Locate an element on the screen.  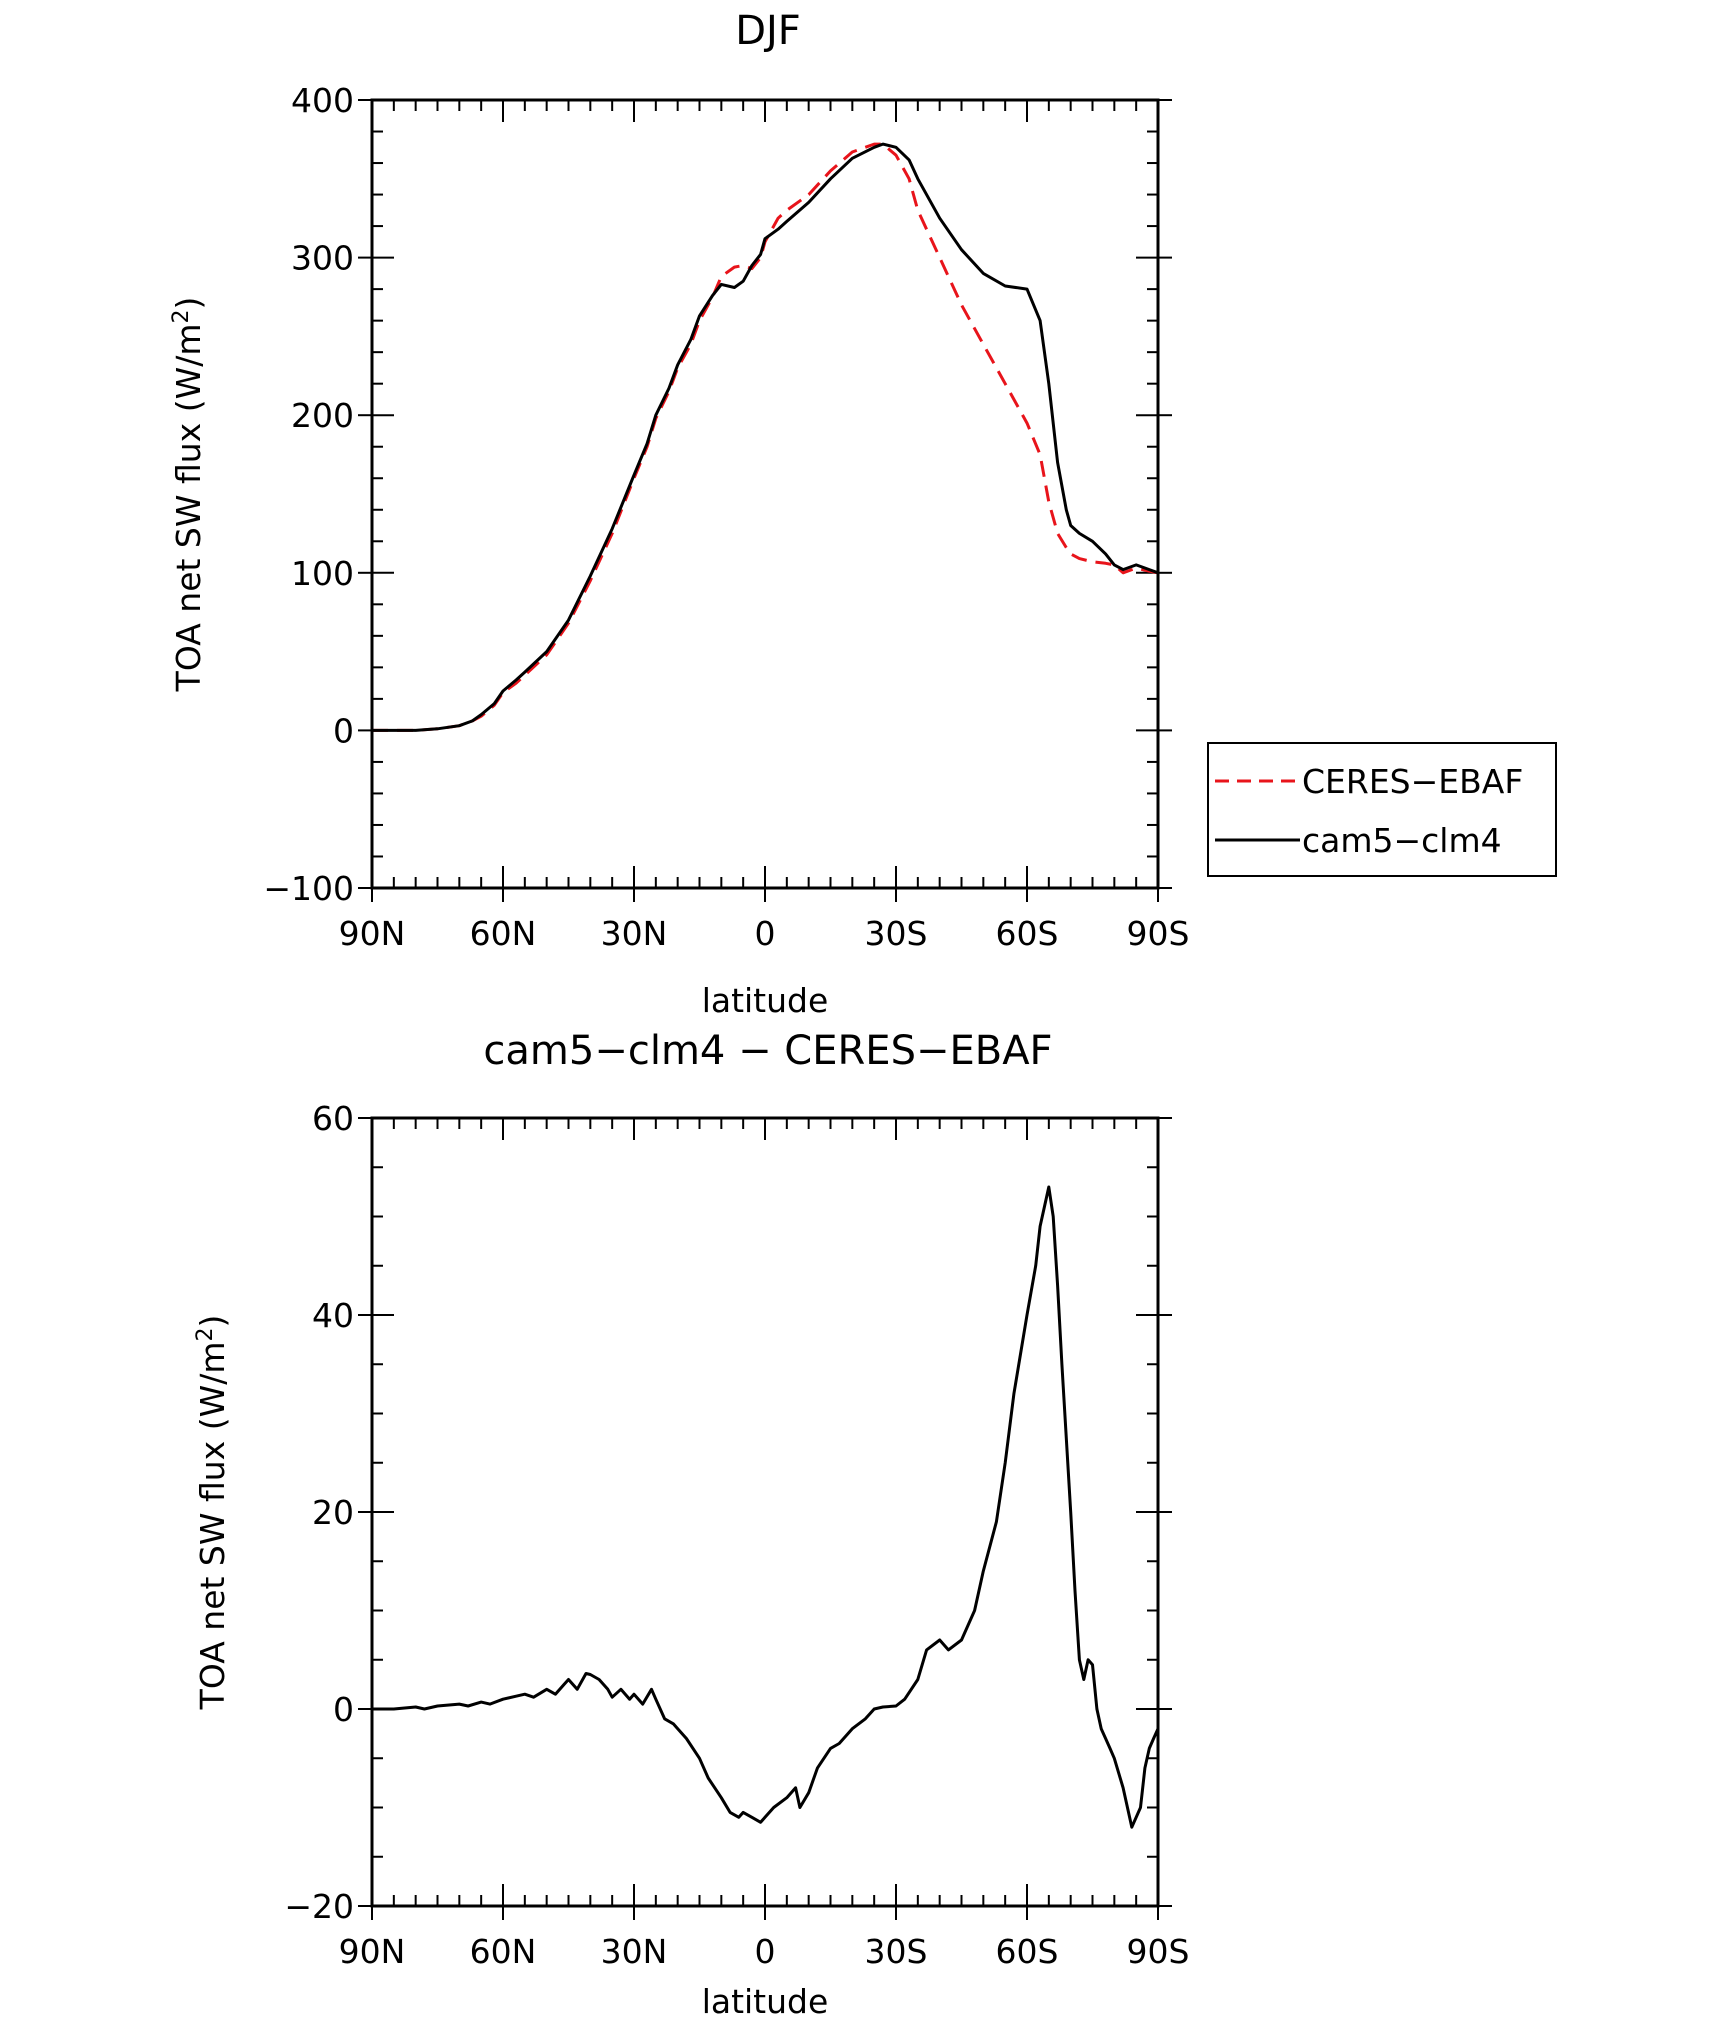
bottom-y-tick-label: 0 is located at coordinates (343, 1709).